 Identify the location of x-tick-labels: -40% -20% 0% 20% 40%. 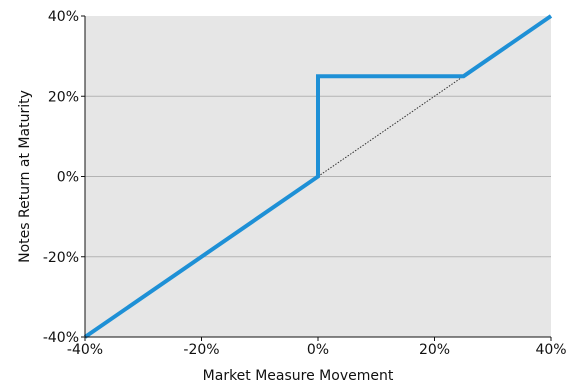
(317, 347).